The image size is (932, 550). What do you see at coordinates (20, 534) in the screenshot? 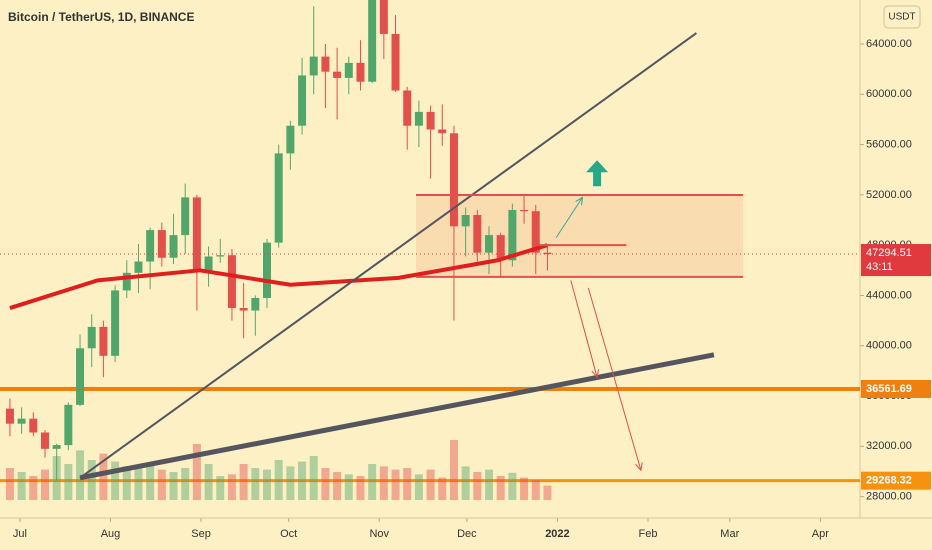
I see `x-tick-label: Jul` at bounding box center [20, 534].